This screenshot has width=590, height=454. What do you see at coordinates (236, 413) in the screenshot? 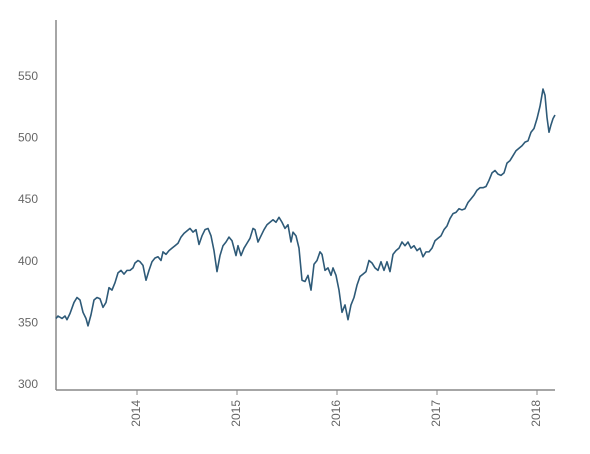
I see `x-tick-label: 2015` at bounding box center [236, 413].